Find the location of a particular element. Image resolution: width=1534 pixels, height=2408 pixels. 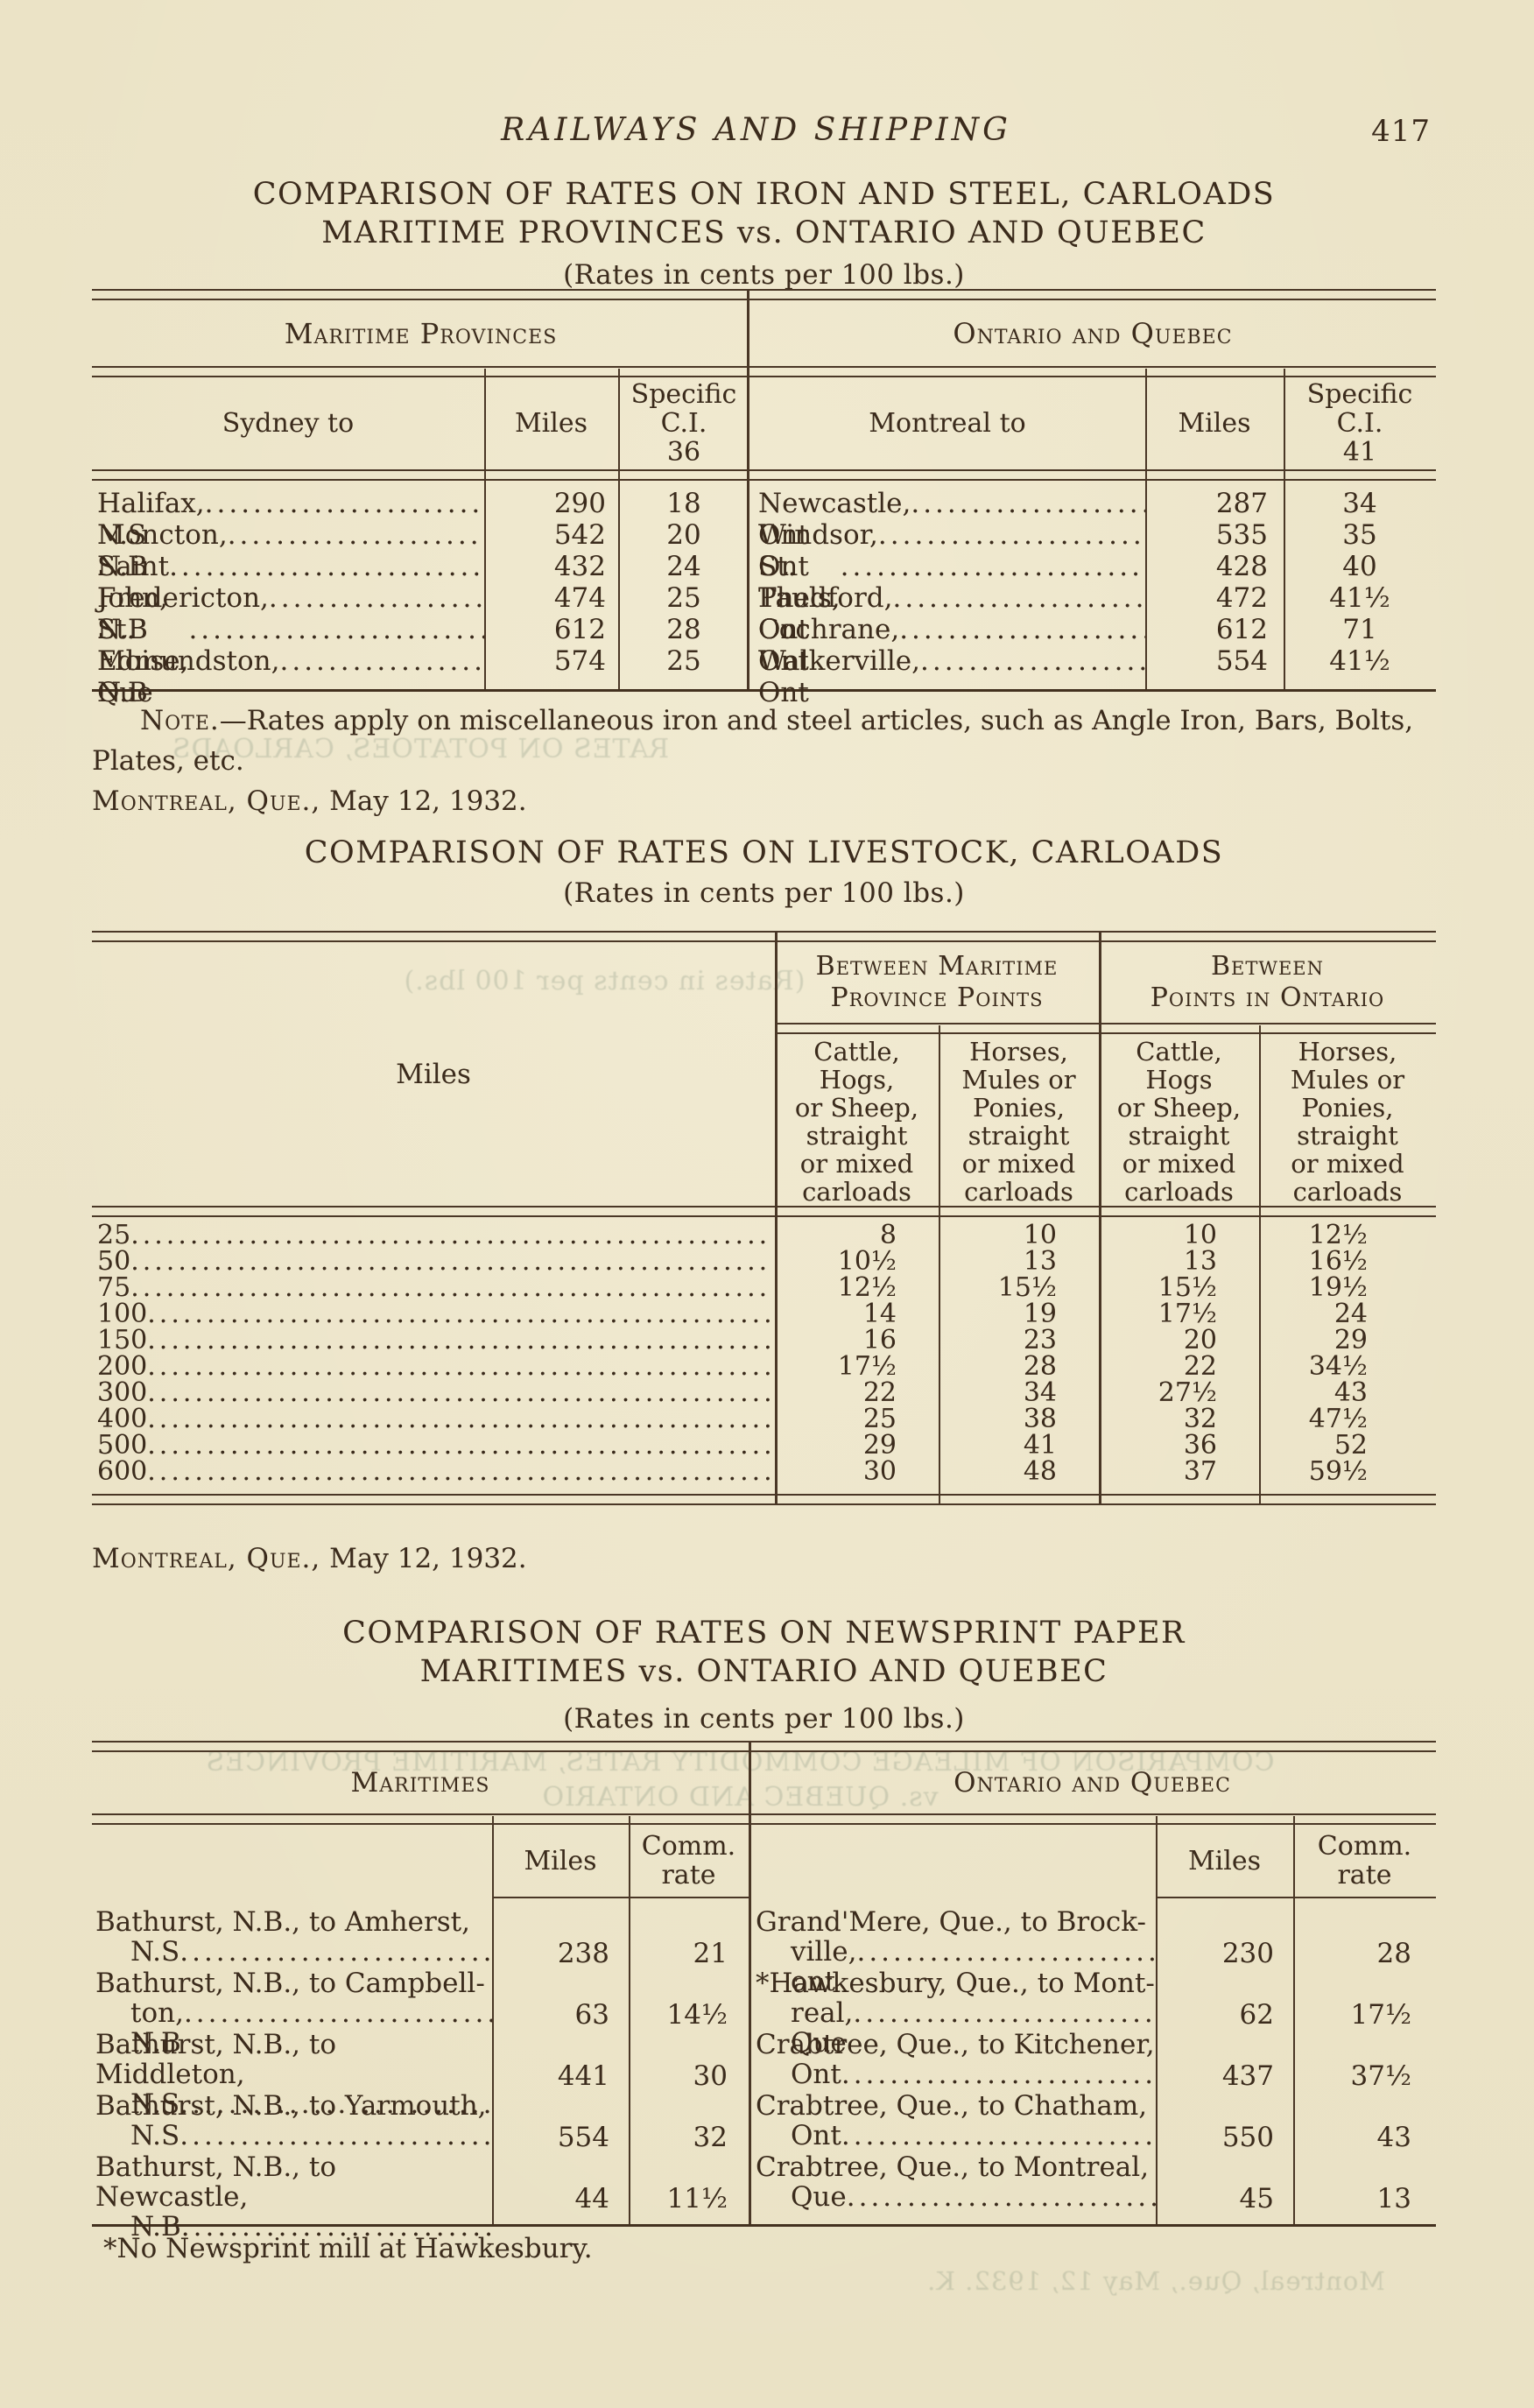

miles-cell: 432 is located at coordinates (579, 566).